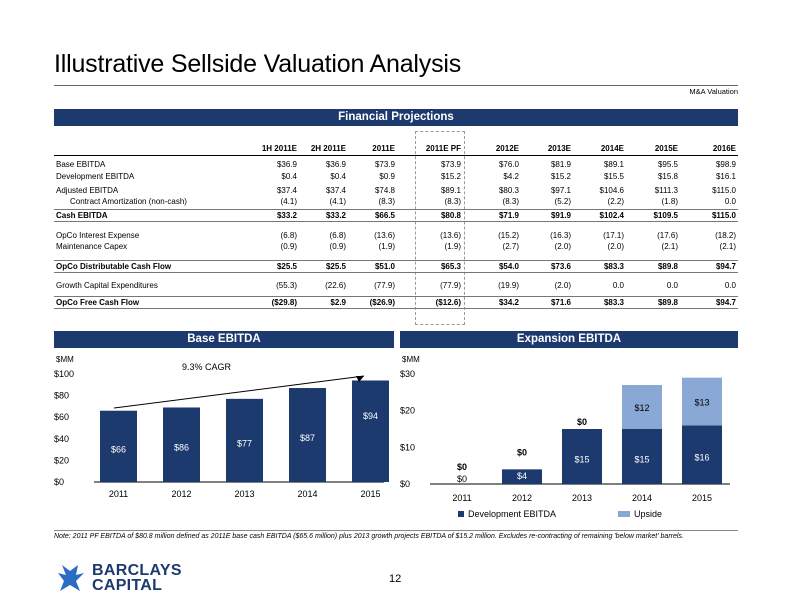 Image resolution: width=792 pixels, height=612 pixels. Describe the element at coordinates (386, 246) in the screenshot. I see `table-cell: (1.9)` at that location.